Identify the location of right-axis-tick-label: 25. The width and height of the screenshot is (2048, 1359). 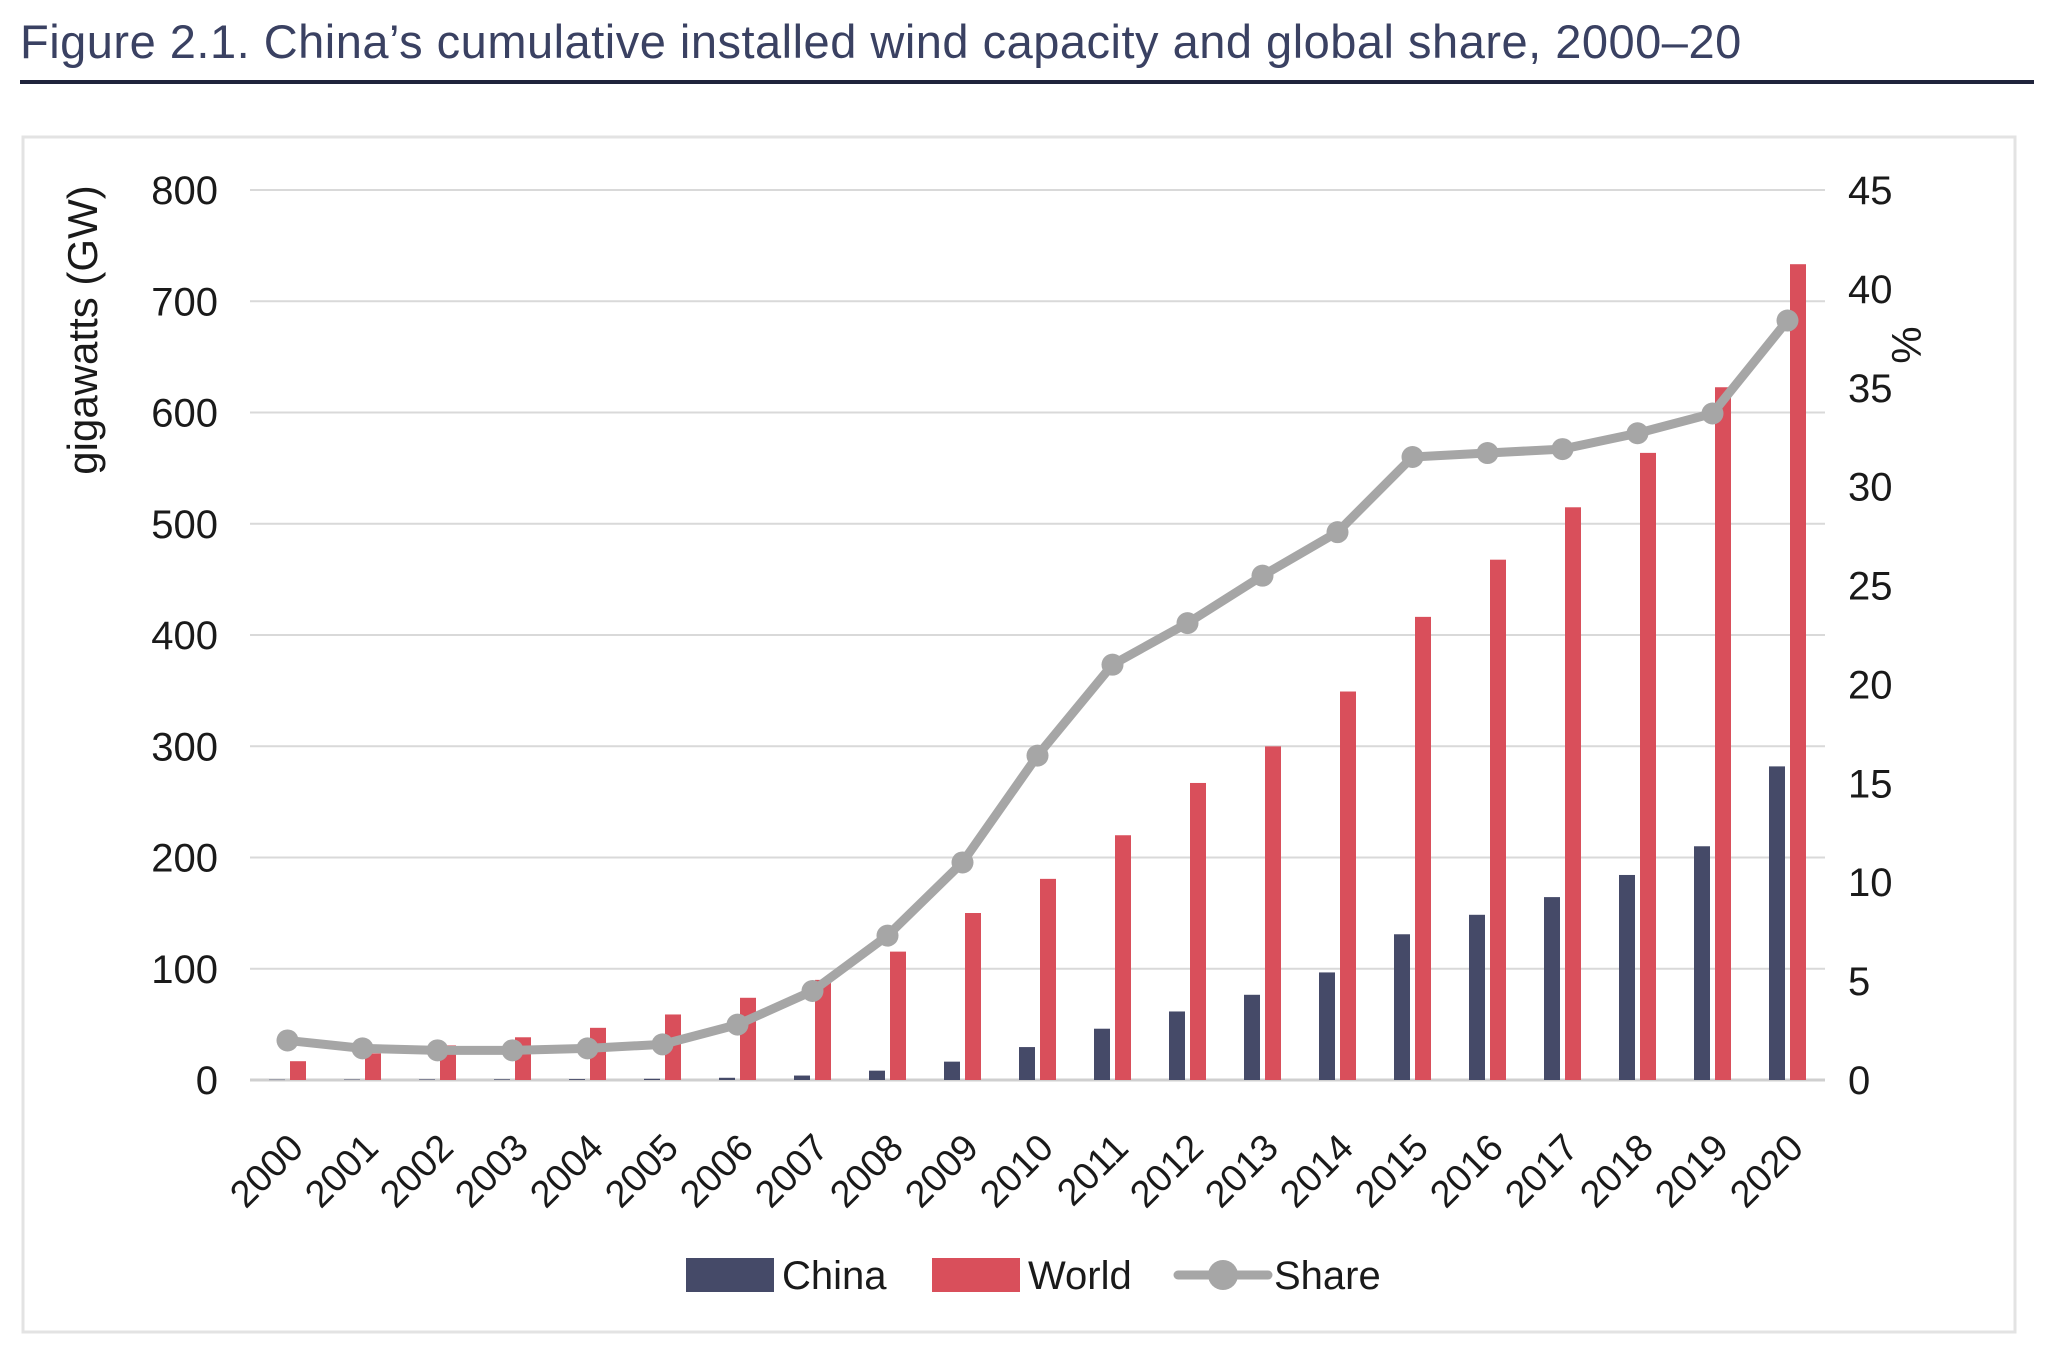
(1870, 587).